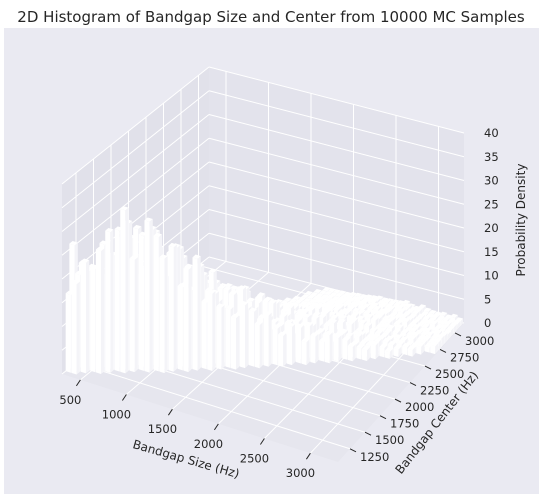 The image size is (543, 502). I want to click on z-tick-label: 0, so click(487, 323).